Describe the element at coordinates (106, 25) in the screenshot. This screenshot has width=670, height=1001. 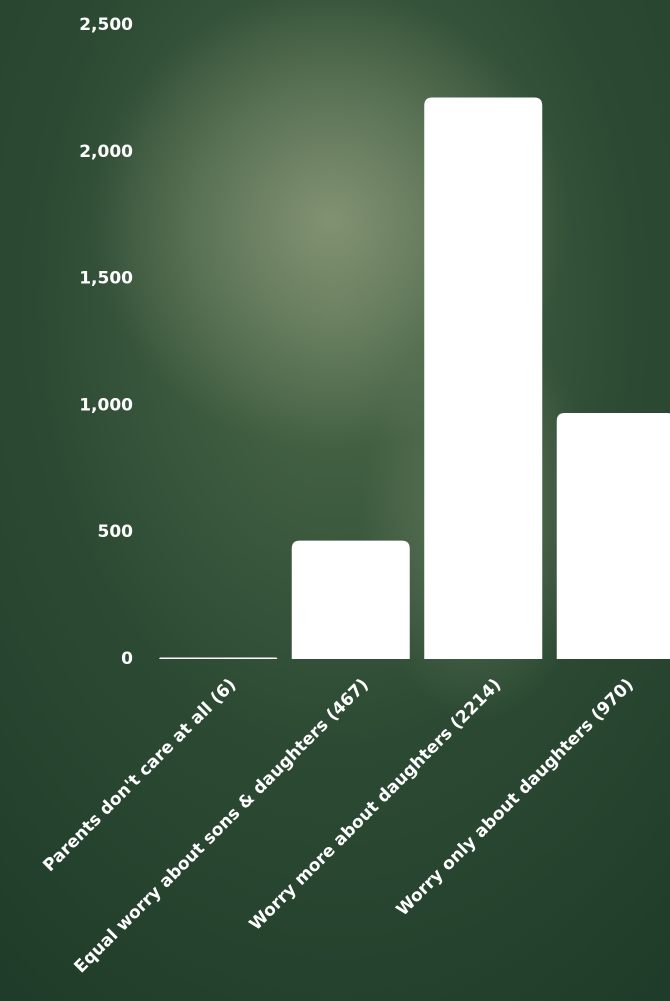
I see `y-tick-label: 2,500` at that location.